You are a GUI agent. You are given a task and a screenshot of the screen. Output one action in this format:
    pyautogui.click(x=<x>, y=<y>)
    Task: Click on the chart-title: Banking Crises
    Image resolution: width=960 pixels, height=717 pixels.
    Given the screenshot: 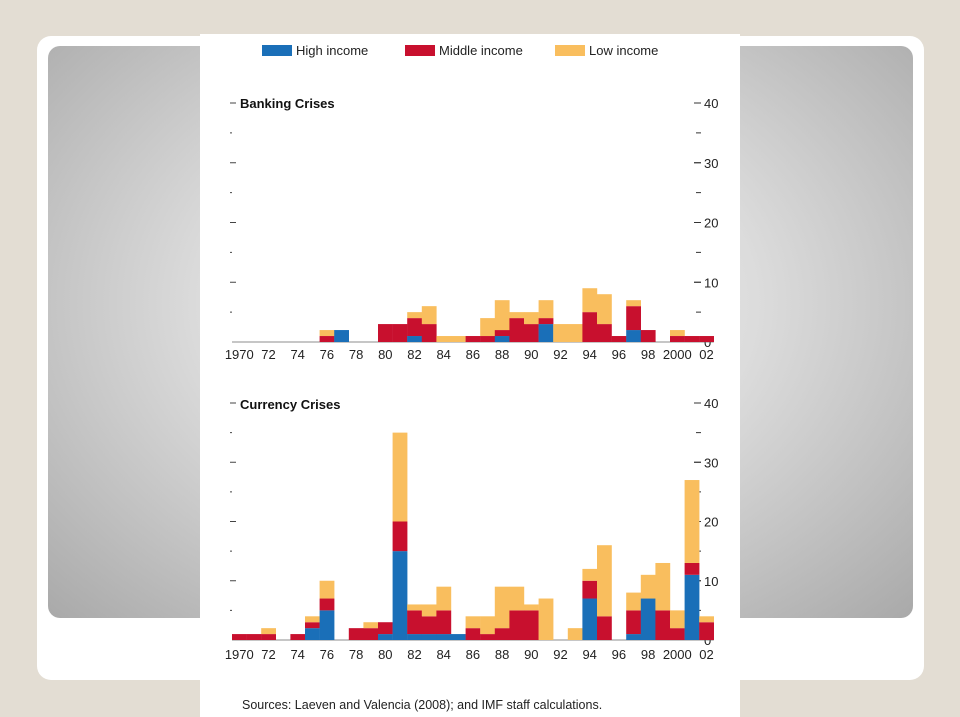 What is the action you would take?
    pyautogui.click(x=287, y=103)
    